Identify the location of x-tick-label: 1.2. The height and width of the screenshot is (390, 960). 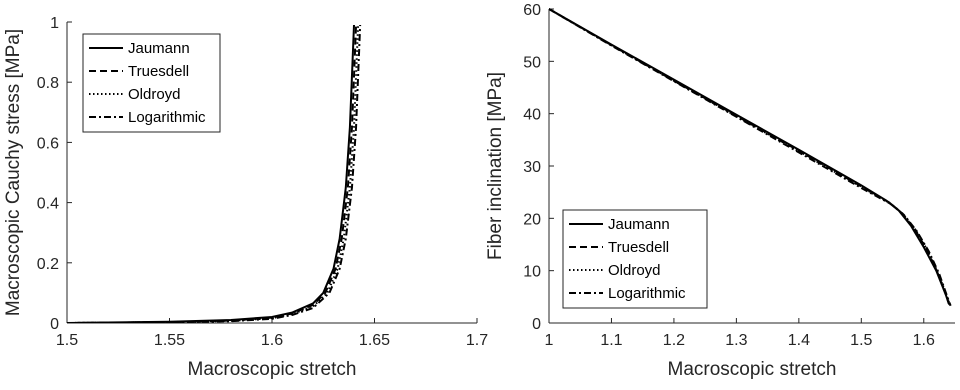
(674, 340).